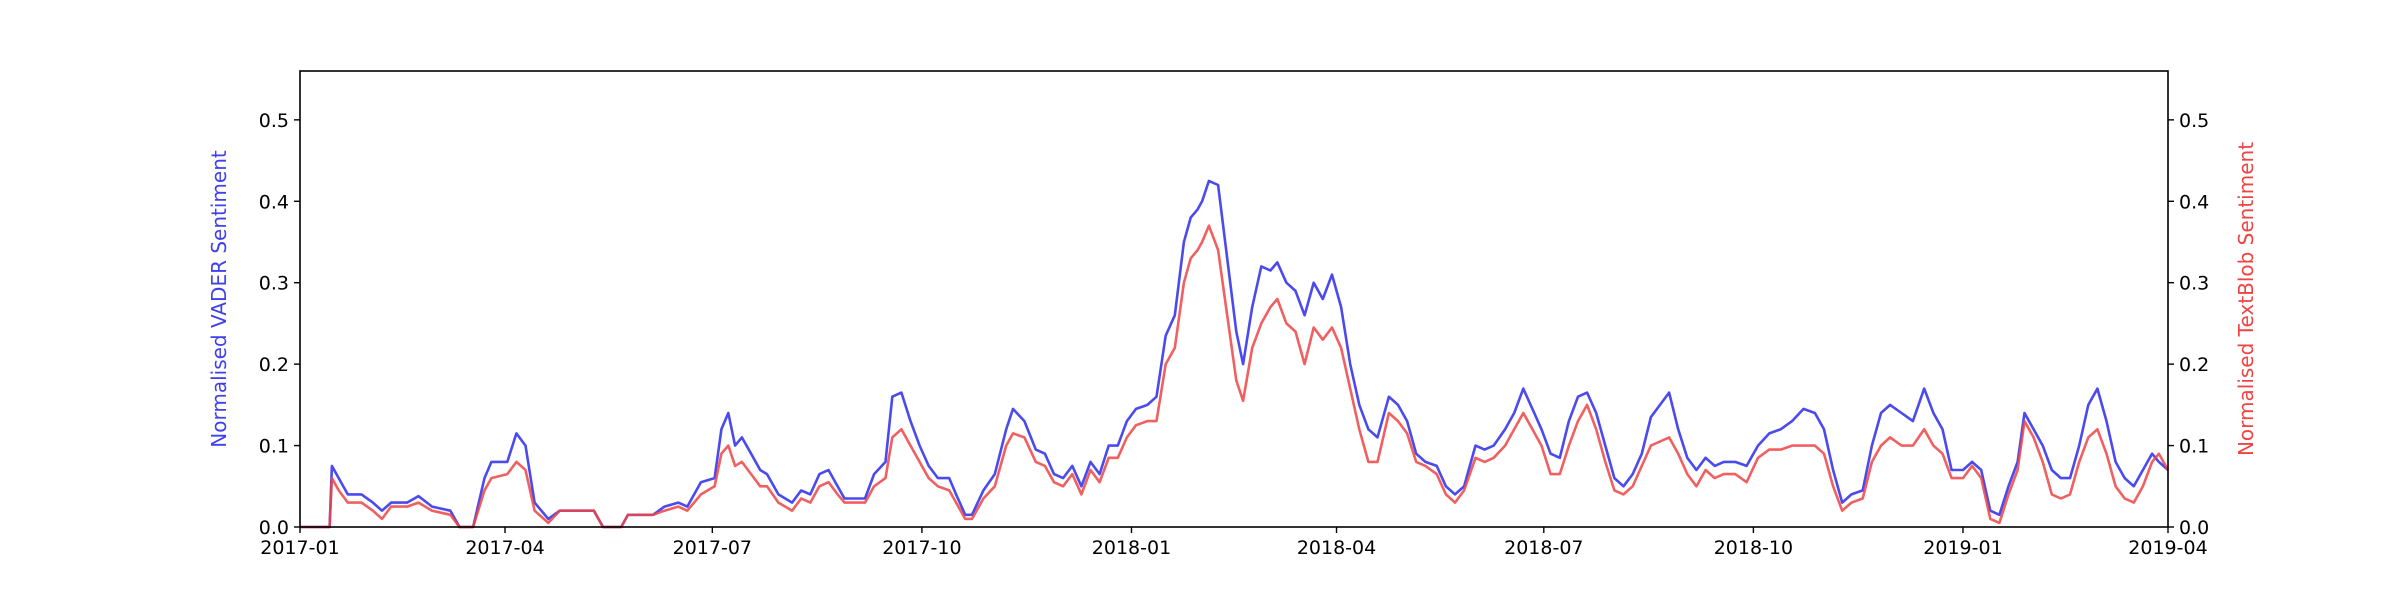 This screenshot has width=2400, height=600. I want to click on left-y-tick-label: 0.5, so click(274, 121).